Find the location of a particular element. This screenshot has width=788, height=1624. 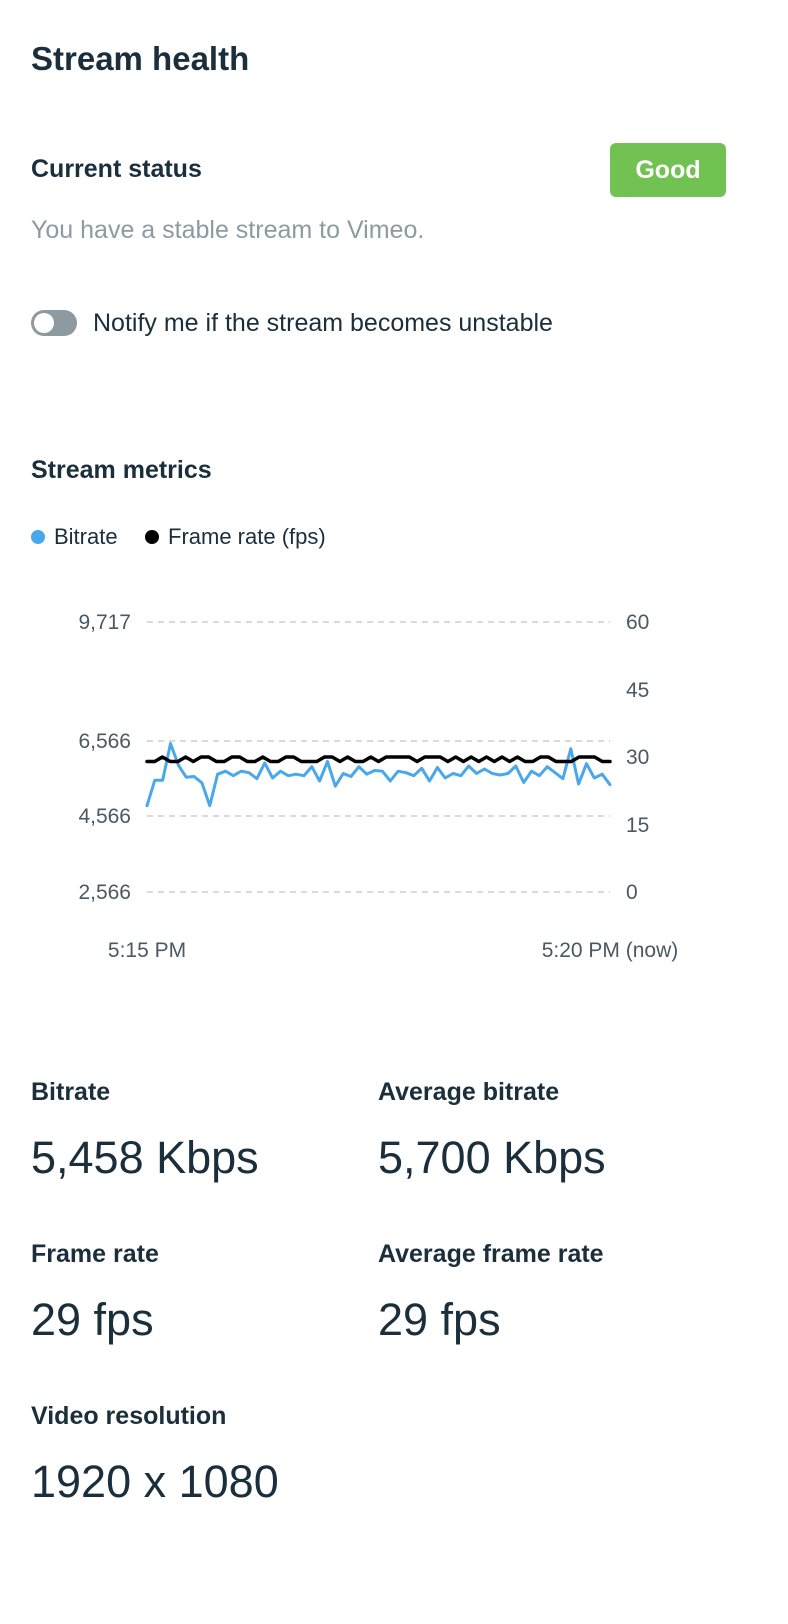

status-description: You have a stable stream to Vimeo. is located at coordinates (228, 230).